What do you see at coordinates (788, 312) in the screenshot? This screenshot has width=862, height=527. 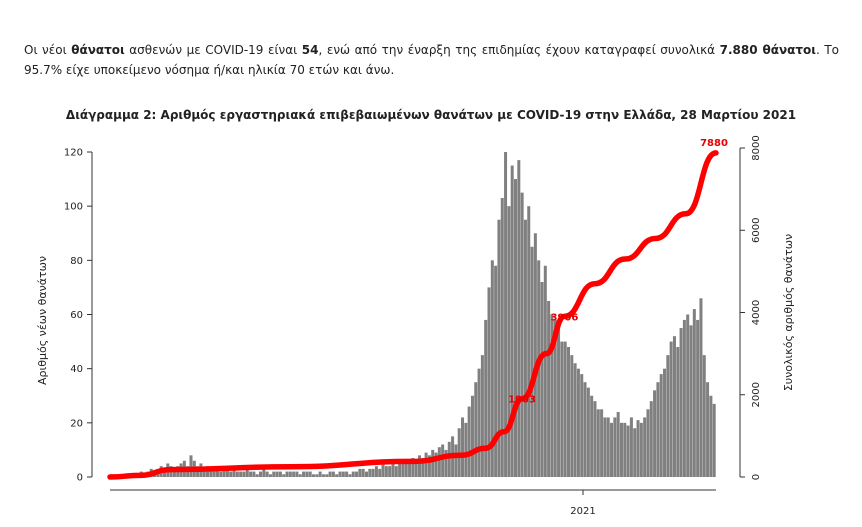 I see `right-y-axis-label: Συνολικός αριθμός θανάτων` at bounding box center [788, 312].